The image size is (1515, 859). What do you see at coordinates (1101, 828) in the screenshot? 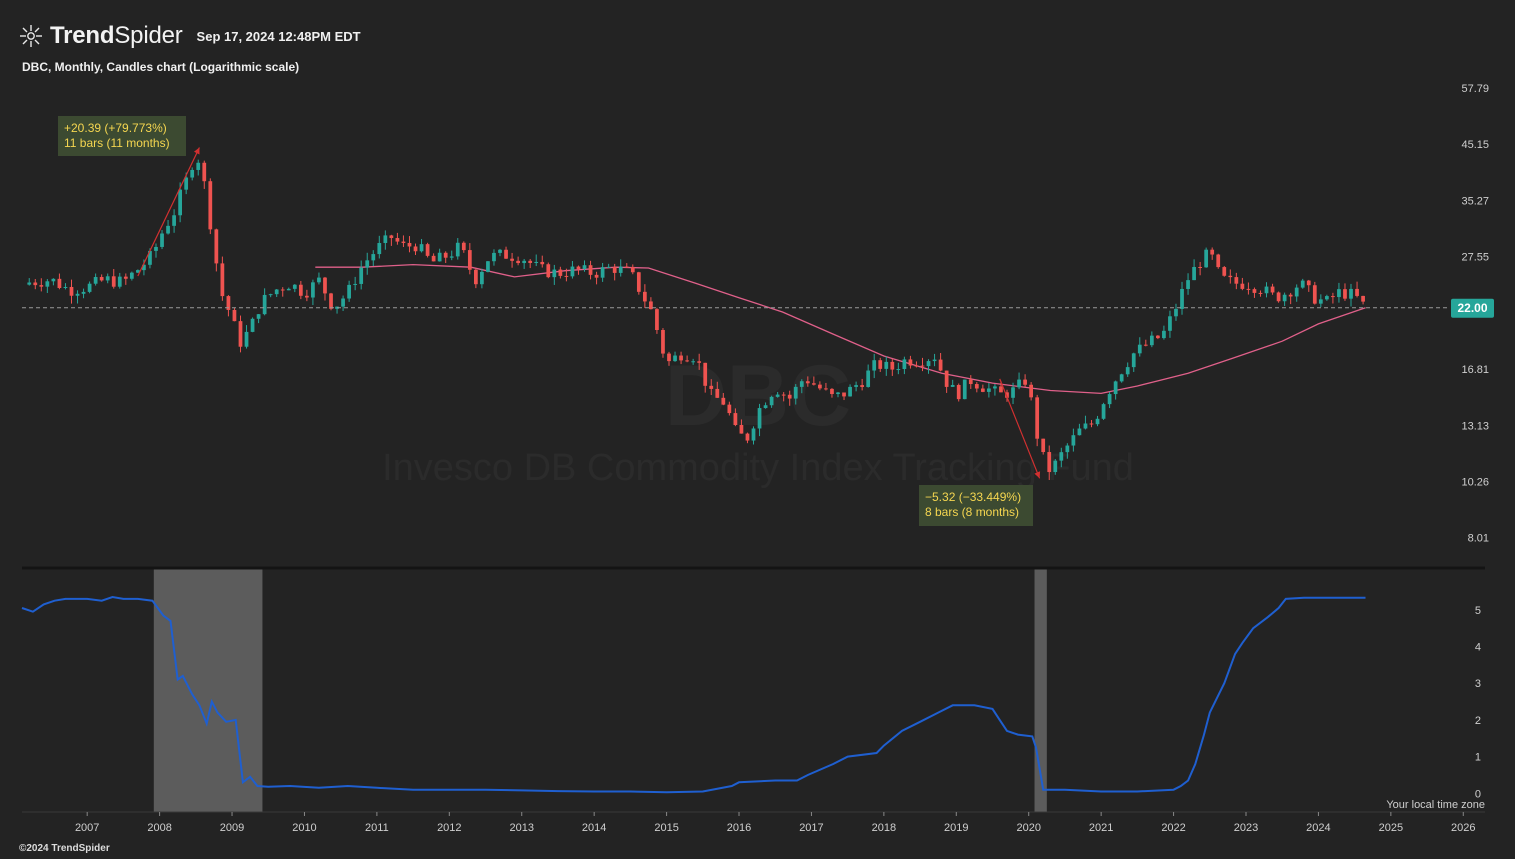
I see `x-axis-tick: 2021` at bounding box center [1101, 828].